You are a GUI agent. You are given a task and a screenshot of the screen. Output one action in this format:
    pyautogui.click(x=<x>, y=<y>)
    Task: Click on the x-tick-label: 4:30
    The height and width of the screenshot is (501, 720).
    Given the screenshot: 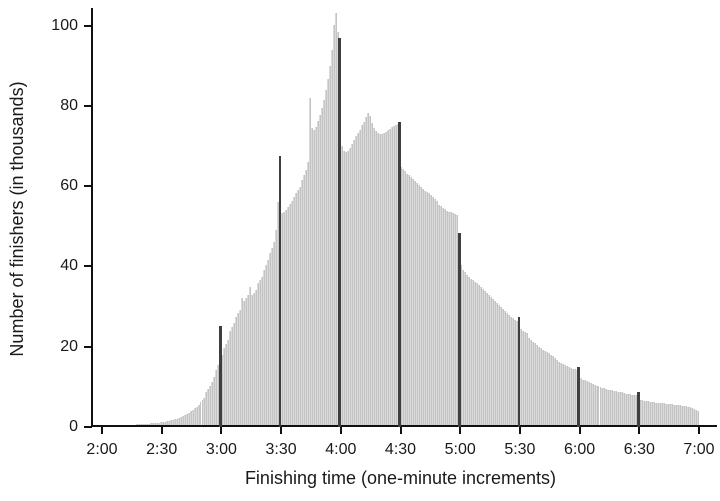 What is the action you would take?
    pyautogui.click(x=400, y=449)
    